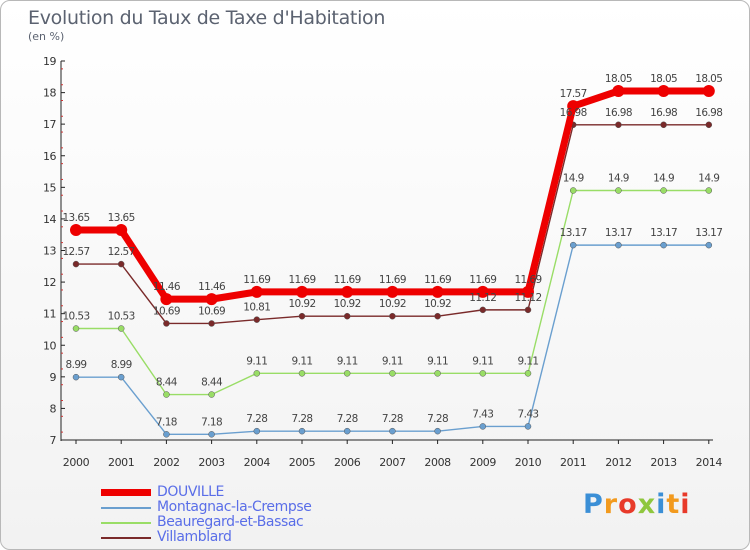 The image size is (750, 550). What do you see at coordinates (126, 522) in the screenshot?
I see `legend-swatch` at bounding box center [126, 522].